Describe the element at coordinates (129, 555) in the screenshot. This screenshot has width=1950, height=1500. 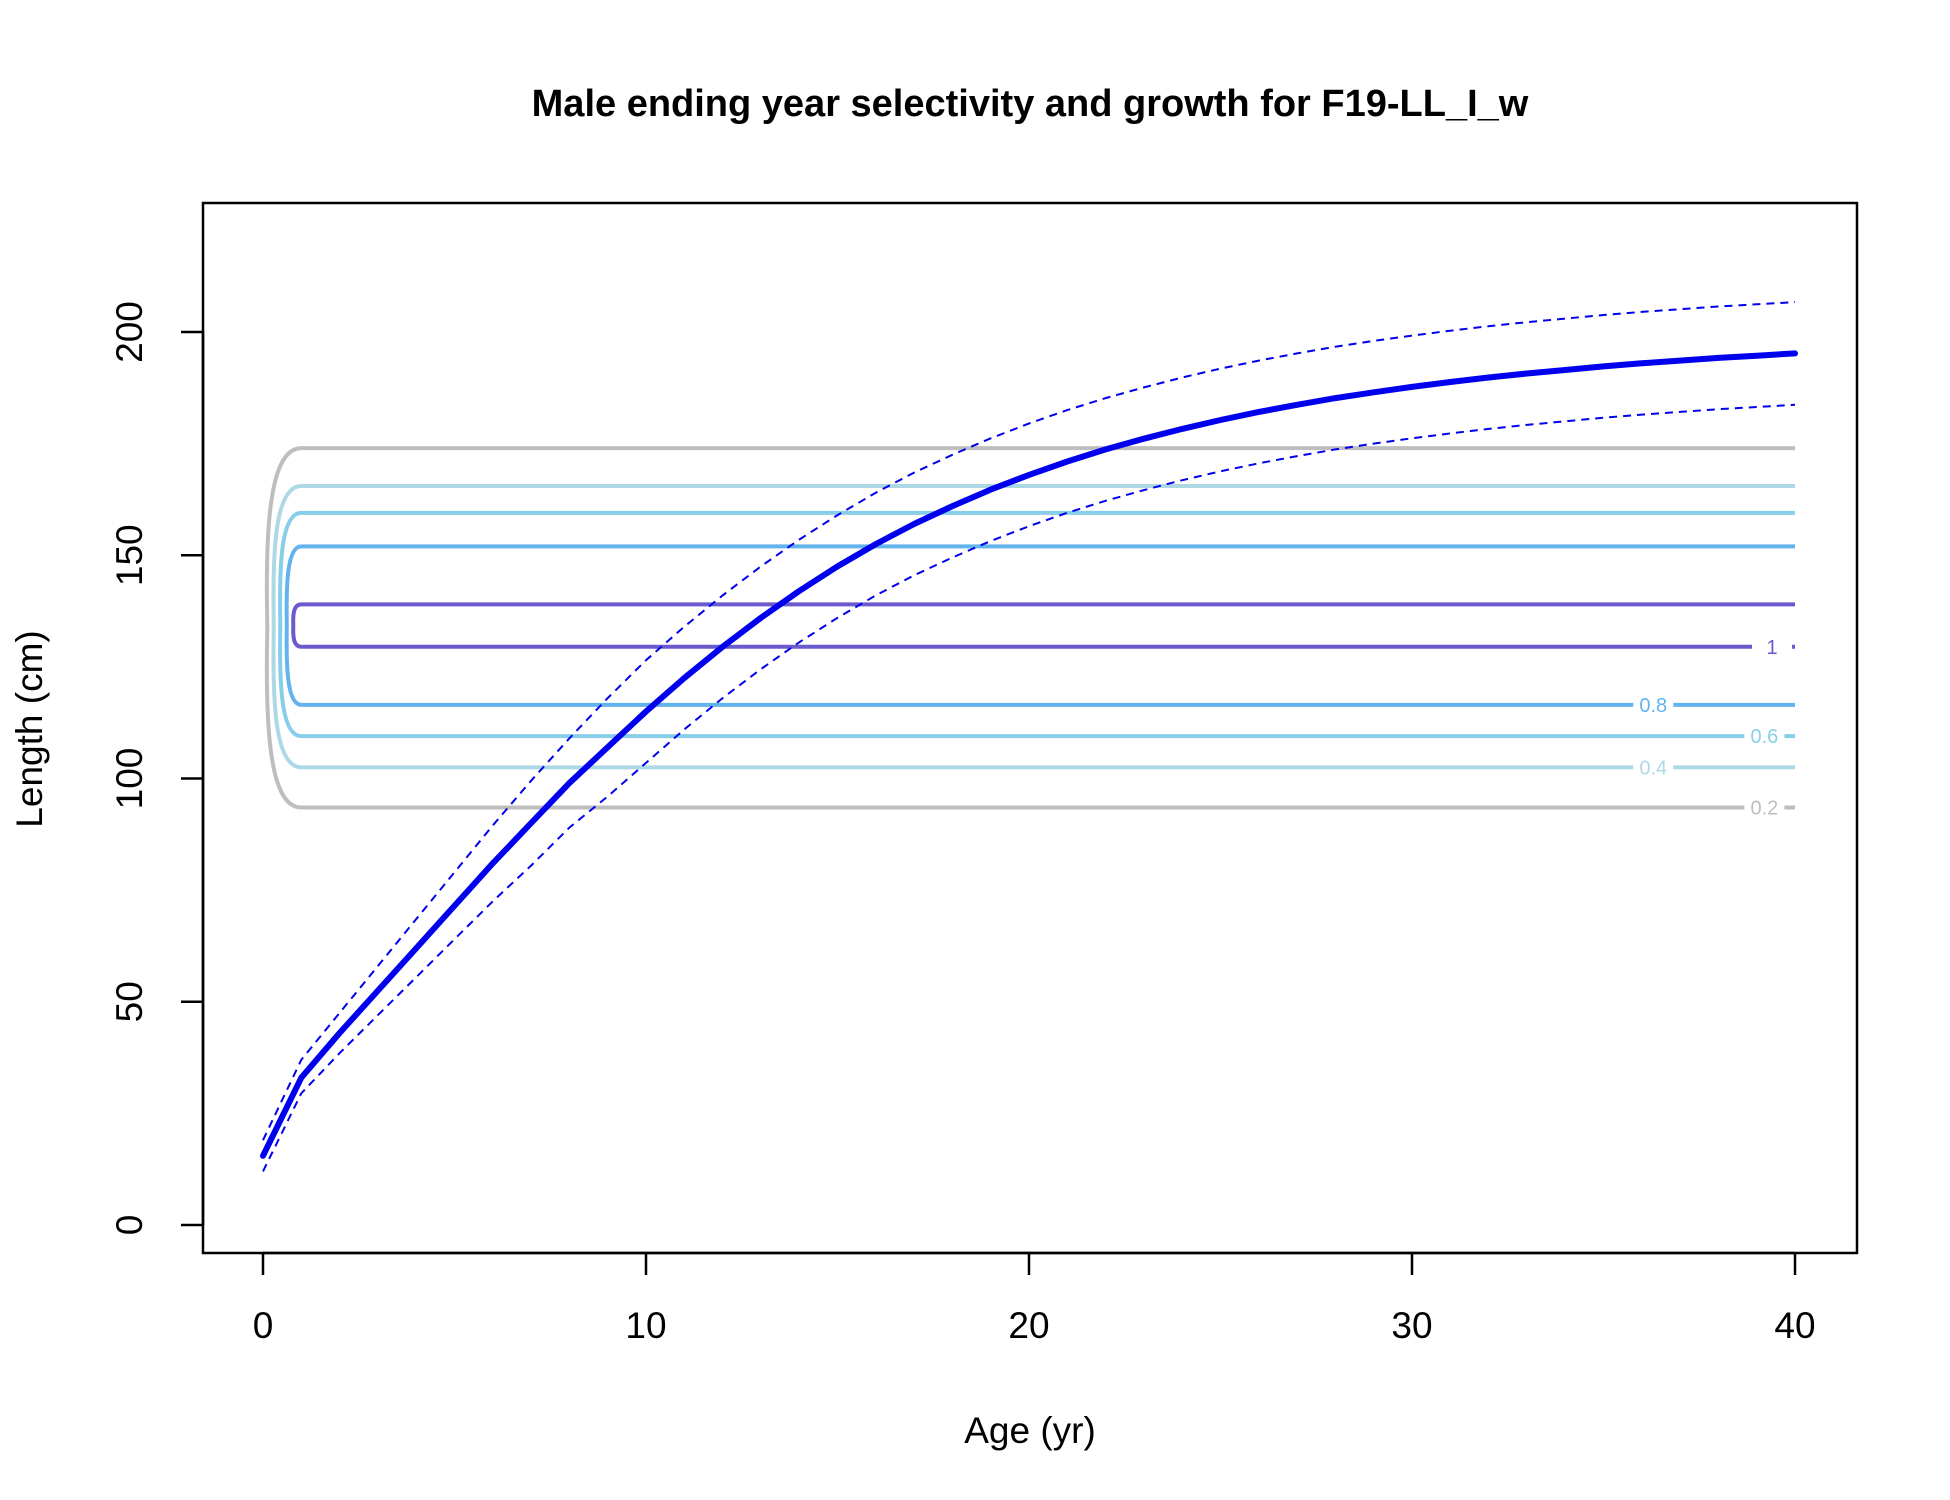
I see `y-tick-label: 150` at that location.